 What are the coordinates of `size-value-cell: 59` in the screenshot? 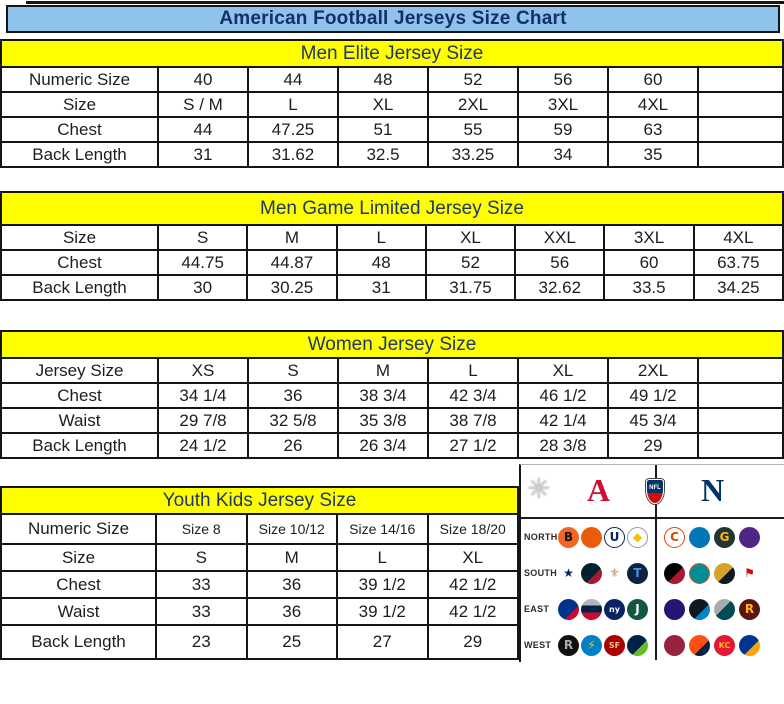 It's located at (563, 129).